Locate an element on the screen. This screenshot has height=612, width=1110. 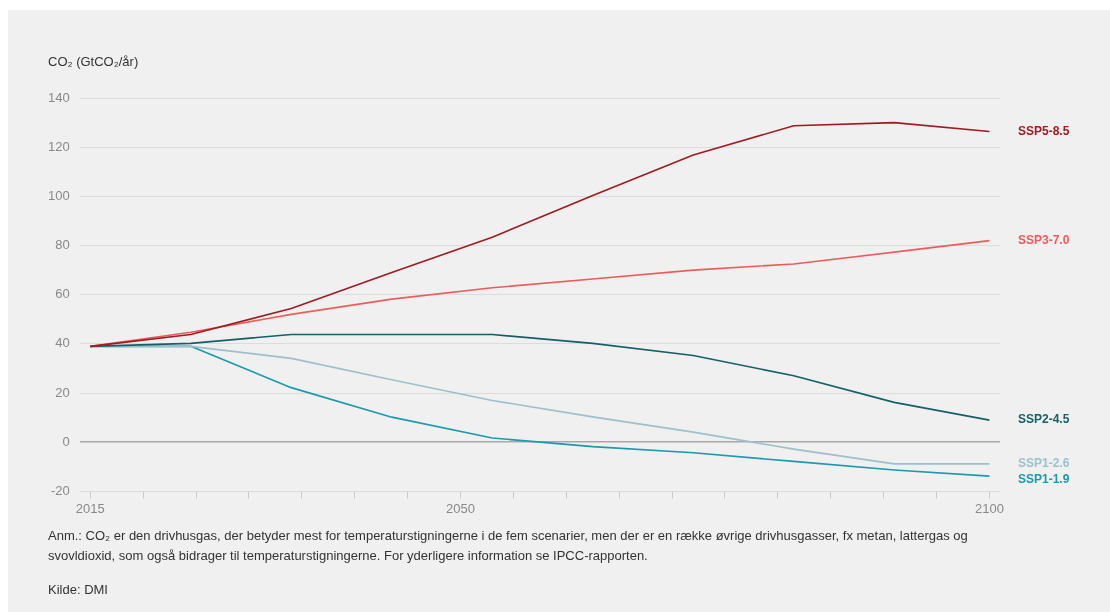
y-tick-label: 40 is located at coordinates (62, 343).